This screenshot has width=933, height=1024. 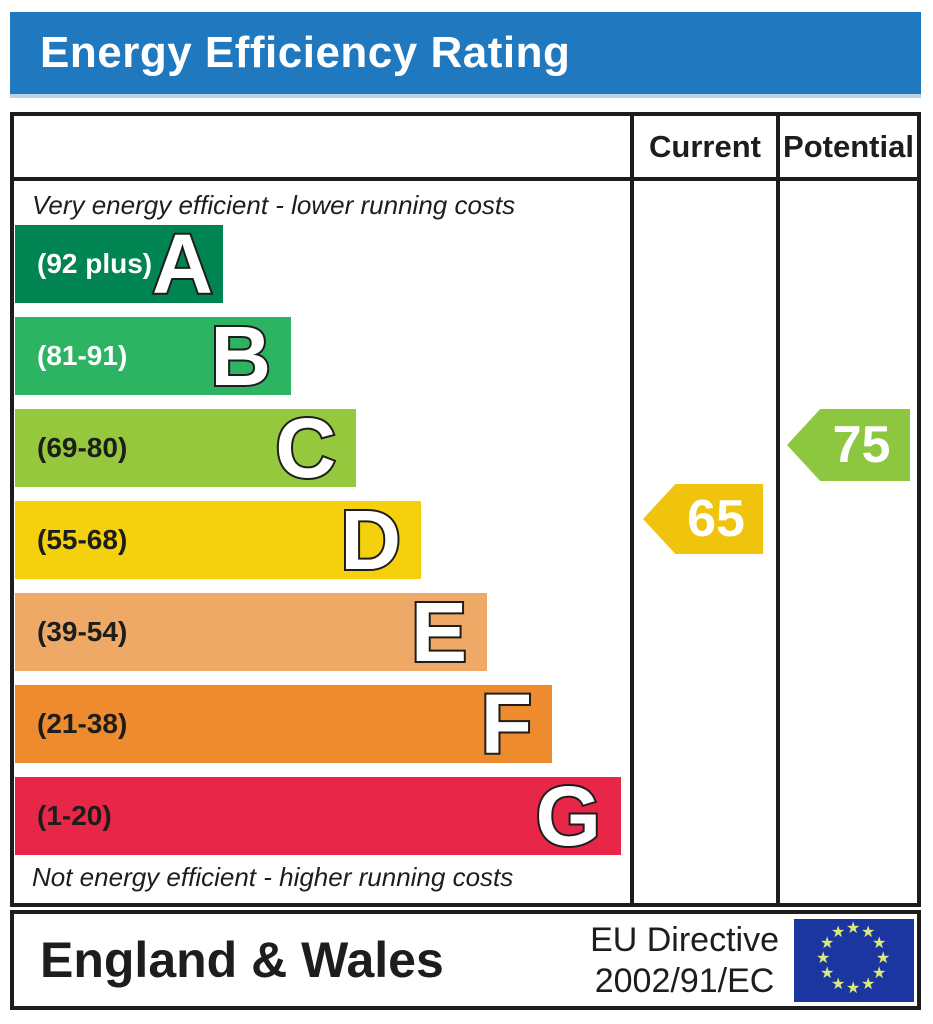 I want to click on band-c: (69-80) C, so click(x=185, y=448).